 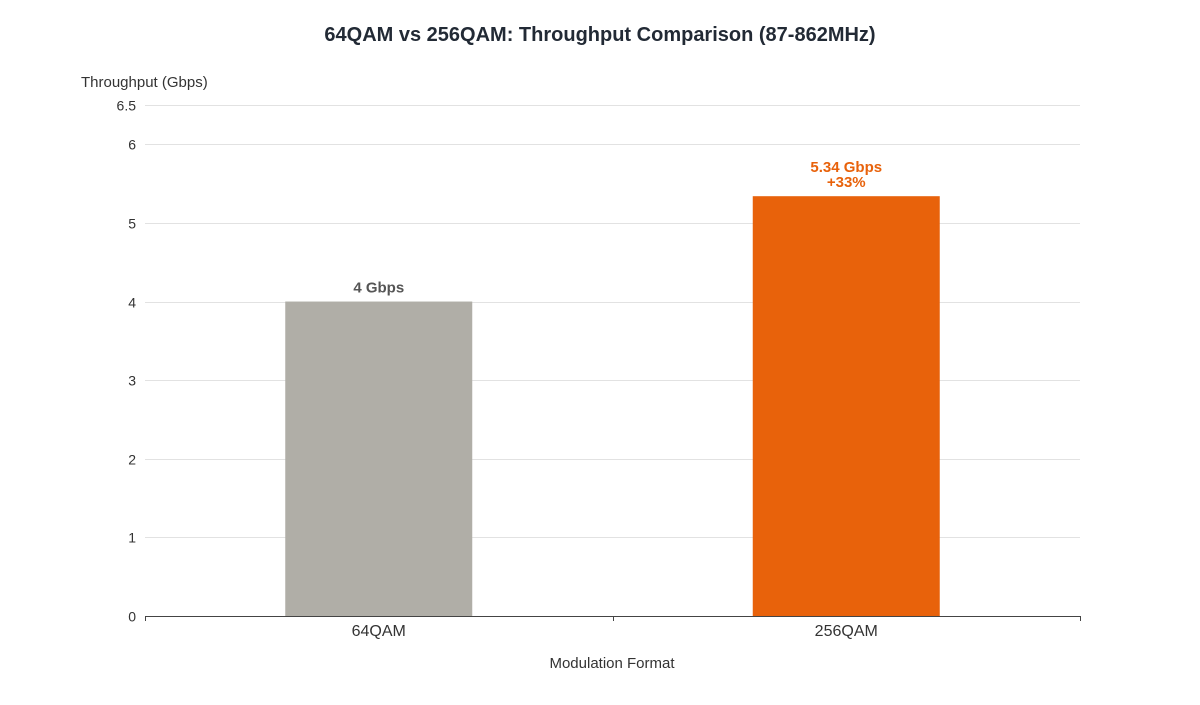 What do you see at coordinates (132, 538) in the screenshot?
I see `y-tick-label: 1` at bounding box center [132, 538].